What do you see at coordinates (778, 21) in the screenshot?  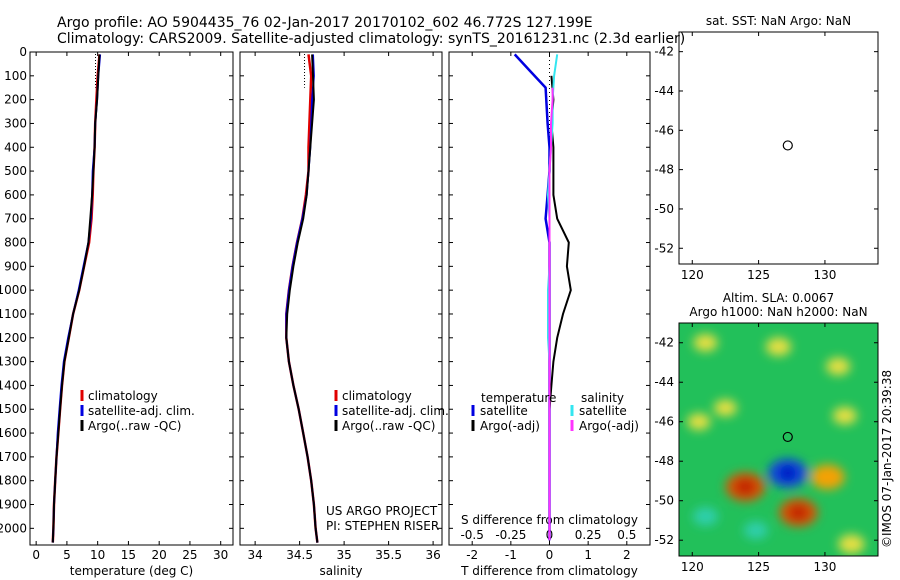 I see `map-title: sat. SST: NaN Argo: NaN` at bounding box center [778, 21].